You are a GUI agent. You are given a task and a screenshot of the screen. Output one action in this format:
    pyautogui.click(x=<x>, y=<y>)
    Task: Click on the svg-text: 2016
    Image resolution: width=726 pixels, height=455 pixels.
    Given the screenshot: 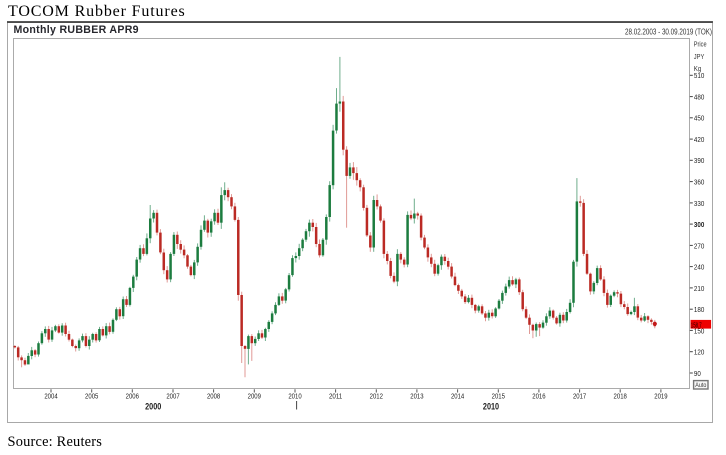 What is the action you would take?
    pyautogui.click(x=538, y=395)
    